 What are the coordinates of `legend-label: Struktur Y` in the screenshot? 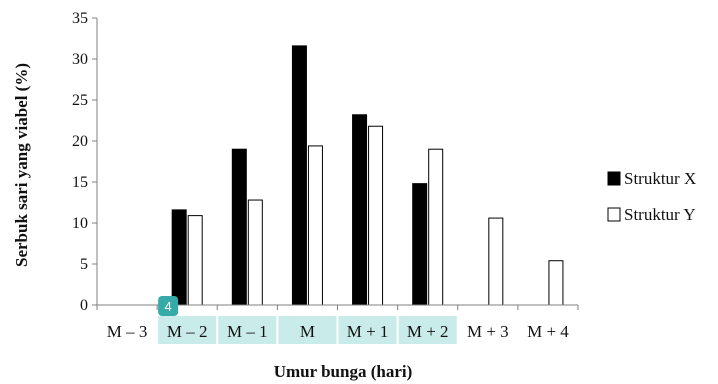 It's located at (660, 214).